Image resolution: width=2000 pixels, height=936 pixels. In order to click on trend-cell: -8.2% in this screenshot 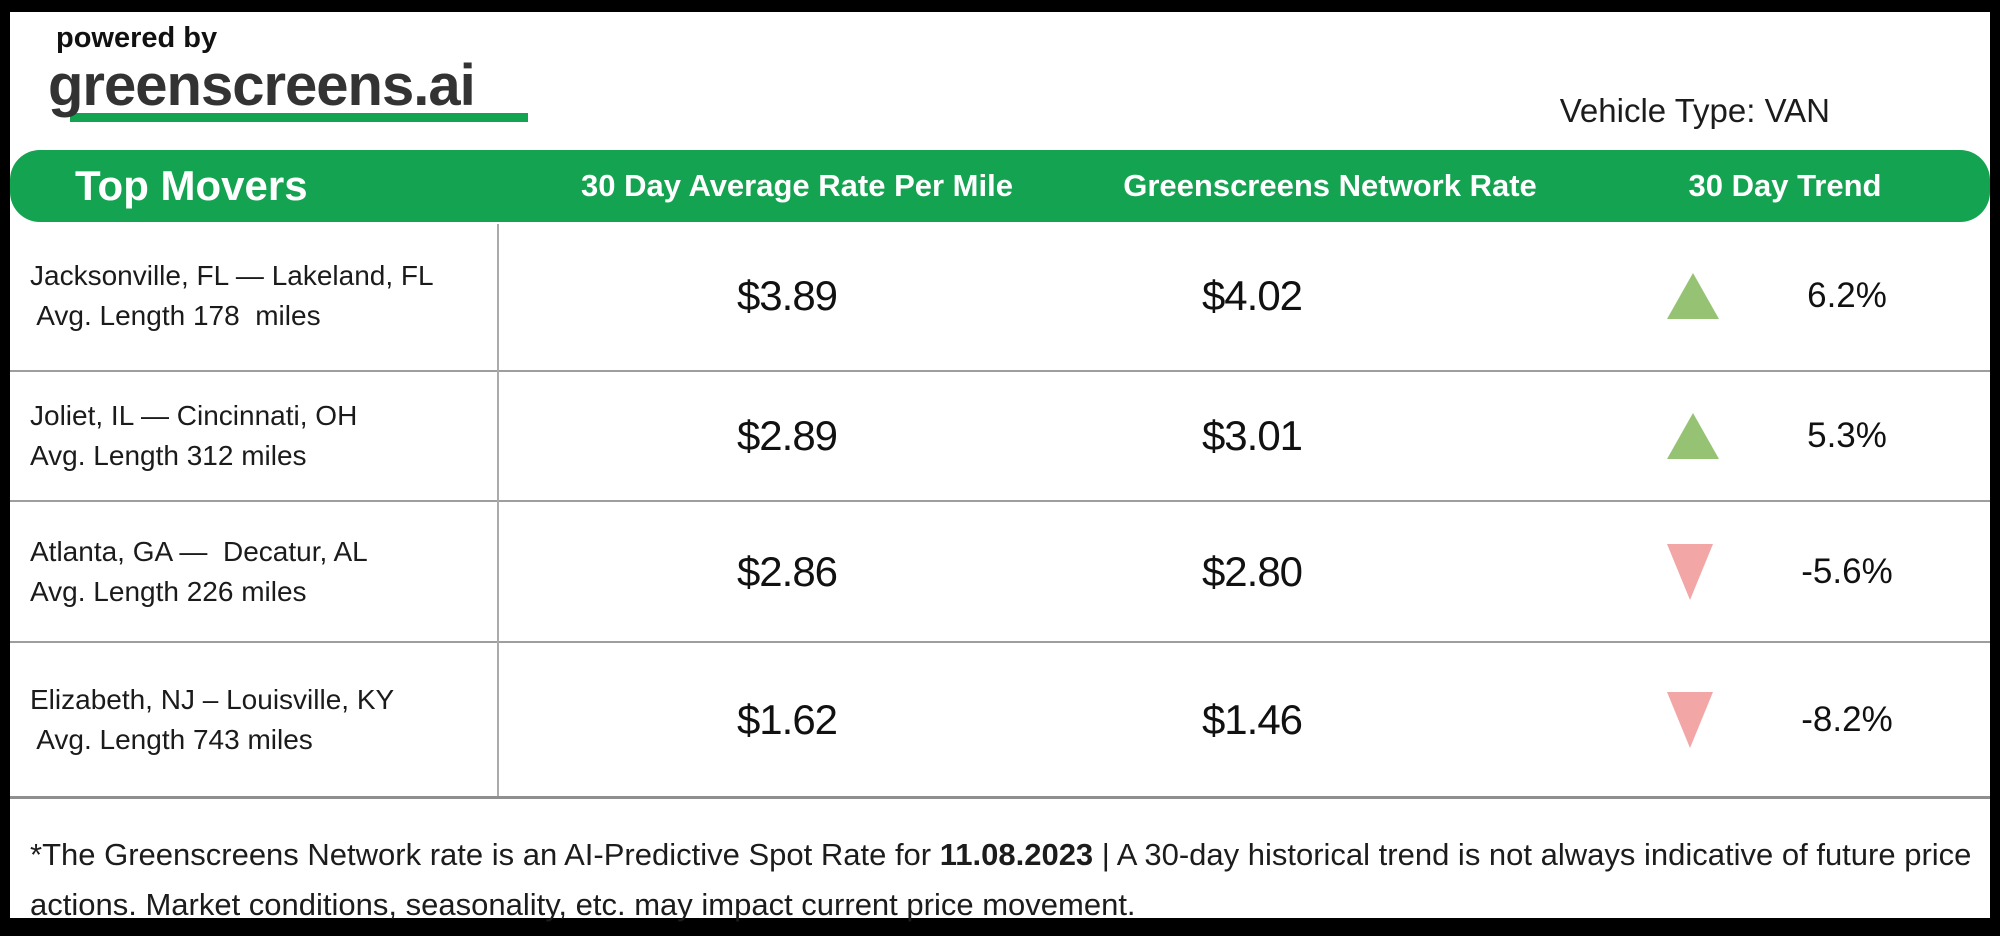, I will do `click(1708, 719)`.